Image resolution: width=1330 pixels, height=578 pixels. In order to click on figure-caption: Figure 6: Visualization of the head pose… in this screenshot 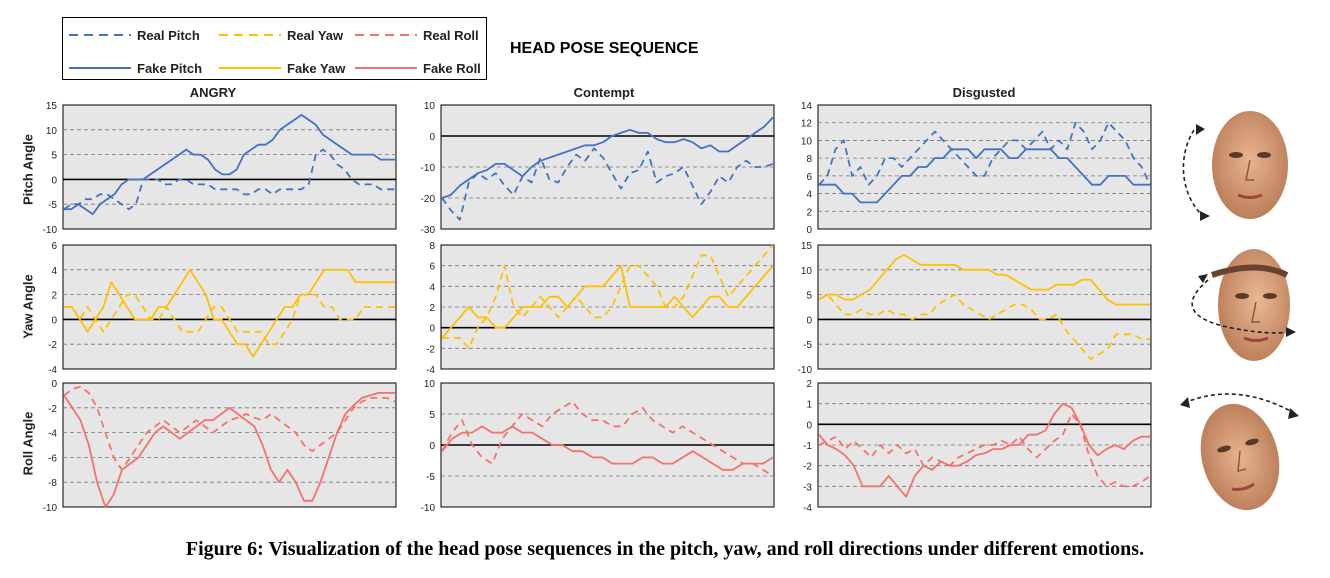, I will do `click(665, 549)`.